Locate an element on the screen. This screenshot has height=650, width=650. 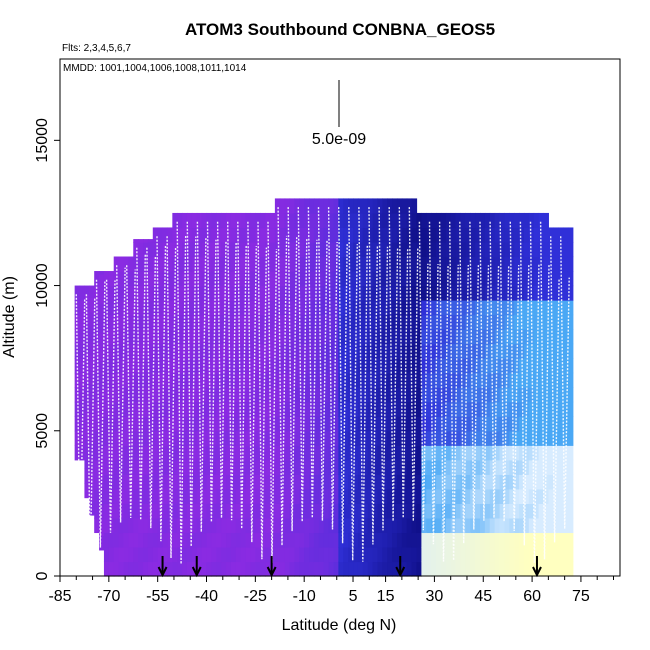
x-tick-label: 60 is located at coordinates (532, 596).